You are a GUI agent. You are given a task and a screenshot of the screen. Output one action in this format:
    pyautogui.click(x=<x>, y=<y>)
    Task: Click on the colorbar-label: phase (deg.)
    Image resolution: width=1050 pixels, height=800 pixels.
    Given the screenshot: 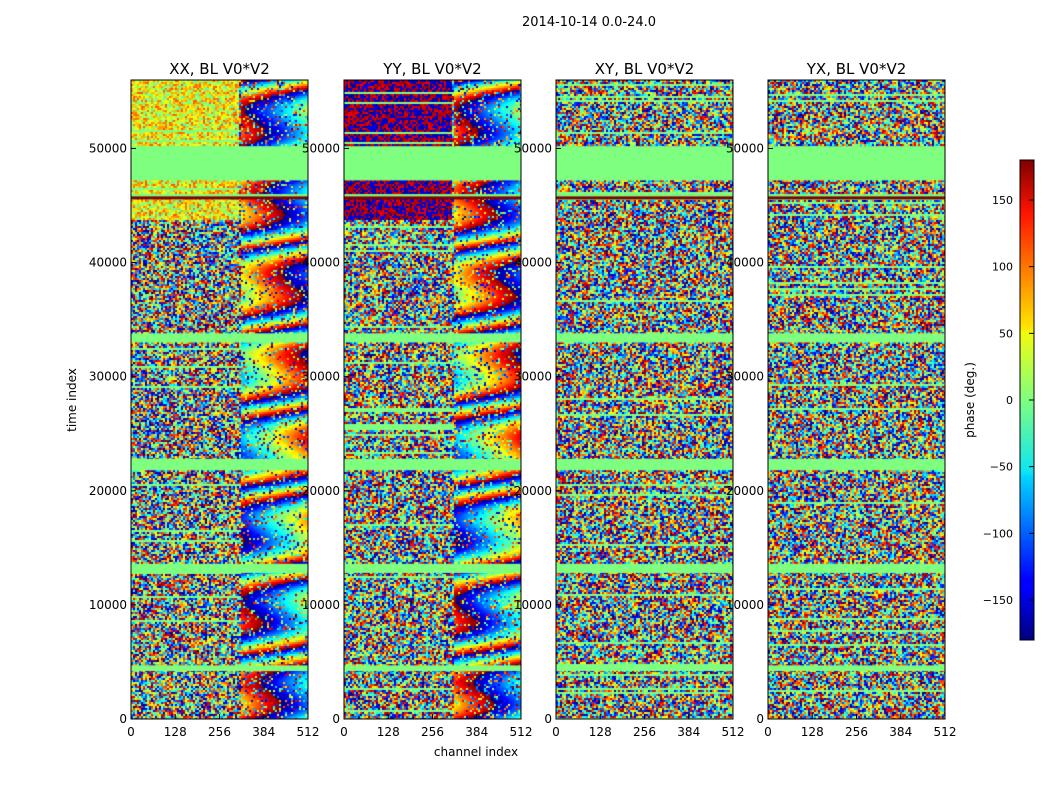 What is the action you would take?
    pyautogui.click(x=970, y=400)
    